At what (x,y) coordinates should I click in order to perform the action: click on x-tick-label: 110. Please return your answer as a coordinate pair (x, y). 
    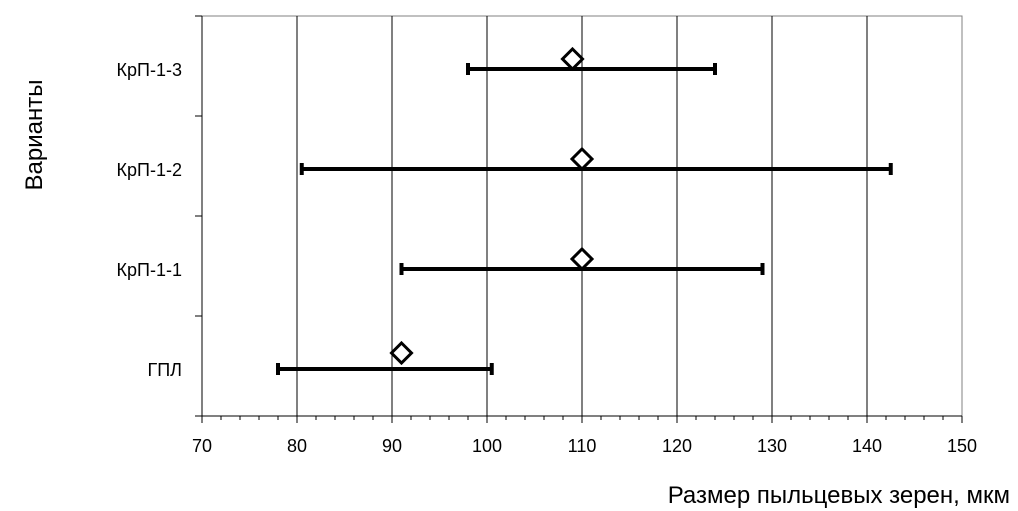
    Looking at the image, I should click on (582, 446).